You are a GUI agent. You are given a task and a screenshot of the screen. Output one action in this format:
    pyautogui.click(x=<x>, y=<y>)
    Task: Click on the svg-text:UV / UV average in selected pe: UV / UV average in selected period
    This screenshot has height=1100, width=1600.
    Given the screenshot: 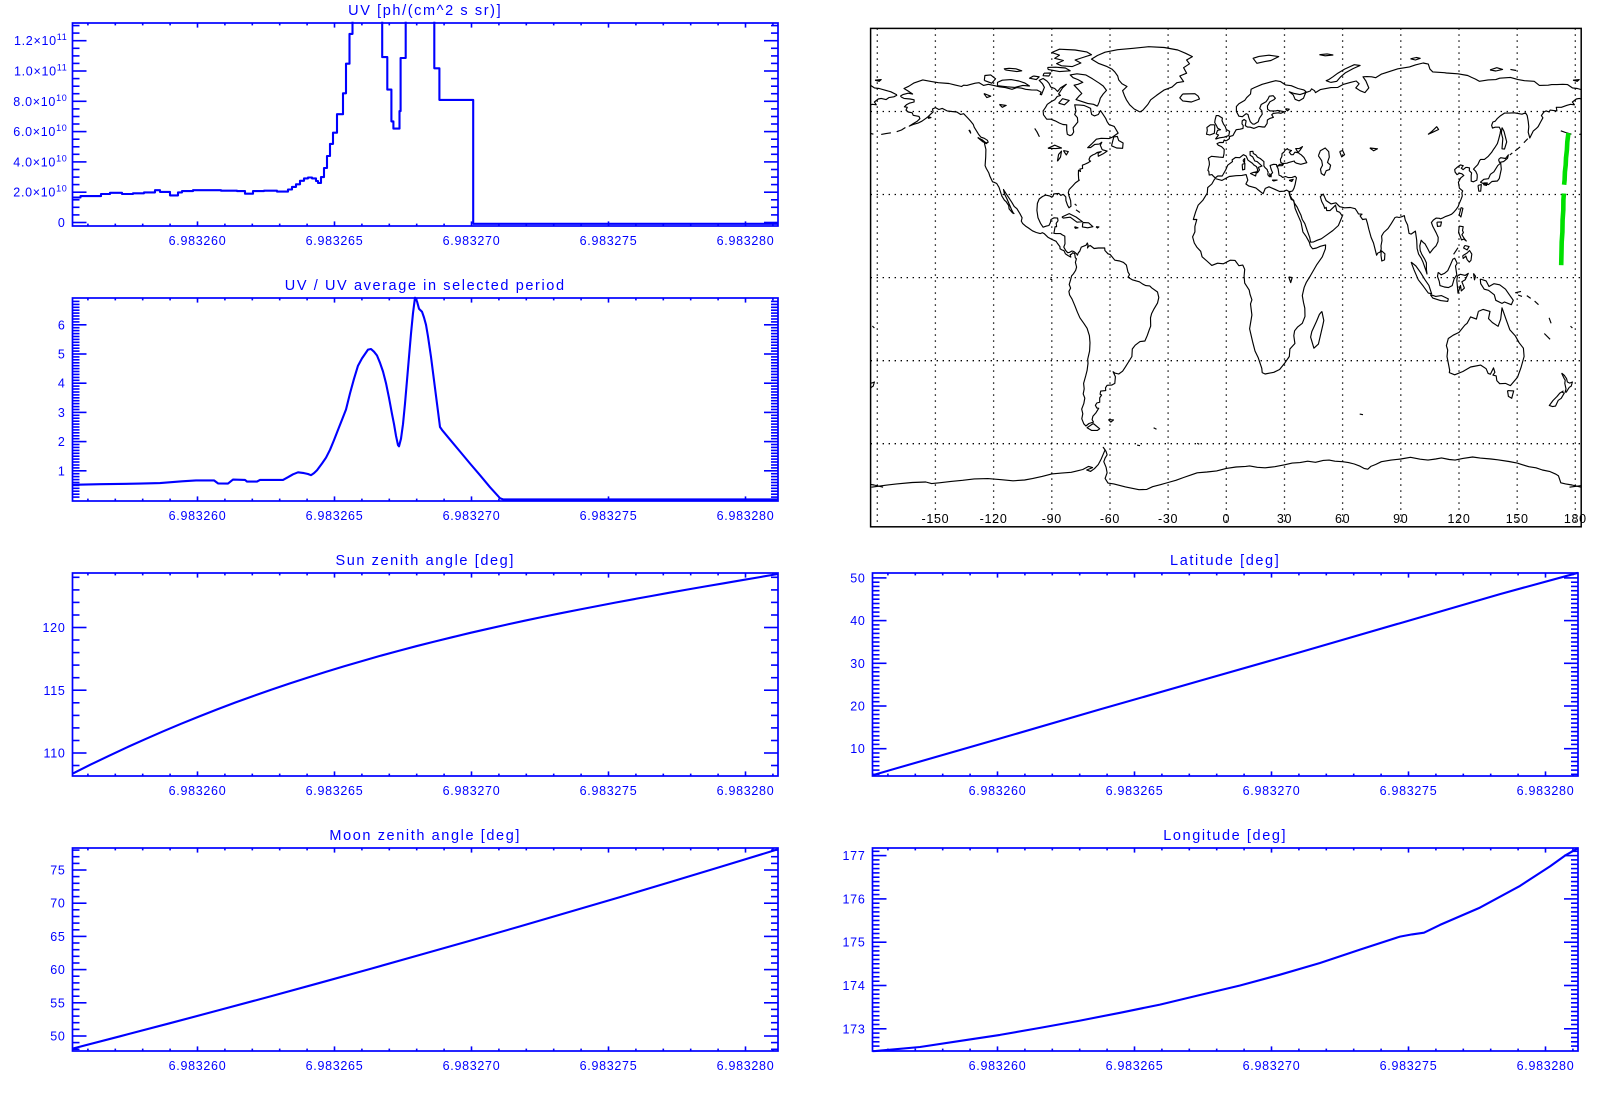 What is the action you would take?
    pyautogui.click(x=425, y=286)
    